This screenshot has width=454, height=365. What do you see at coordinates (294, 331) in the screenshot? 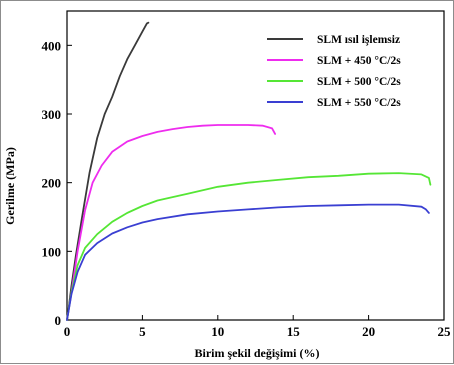
I see `x-tick-label: 15` at bounding box center [294, 331].